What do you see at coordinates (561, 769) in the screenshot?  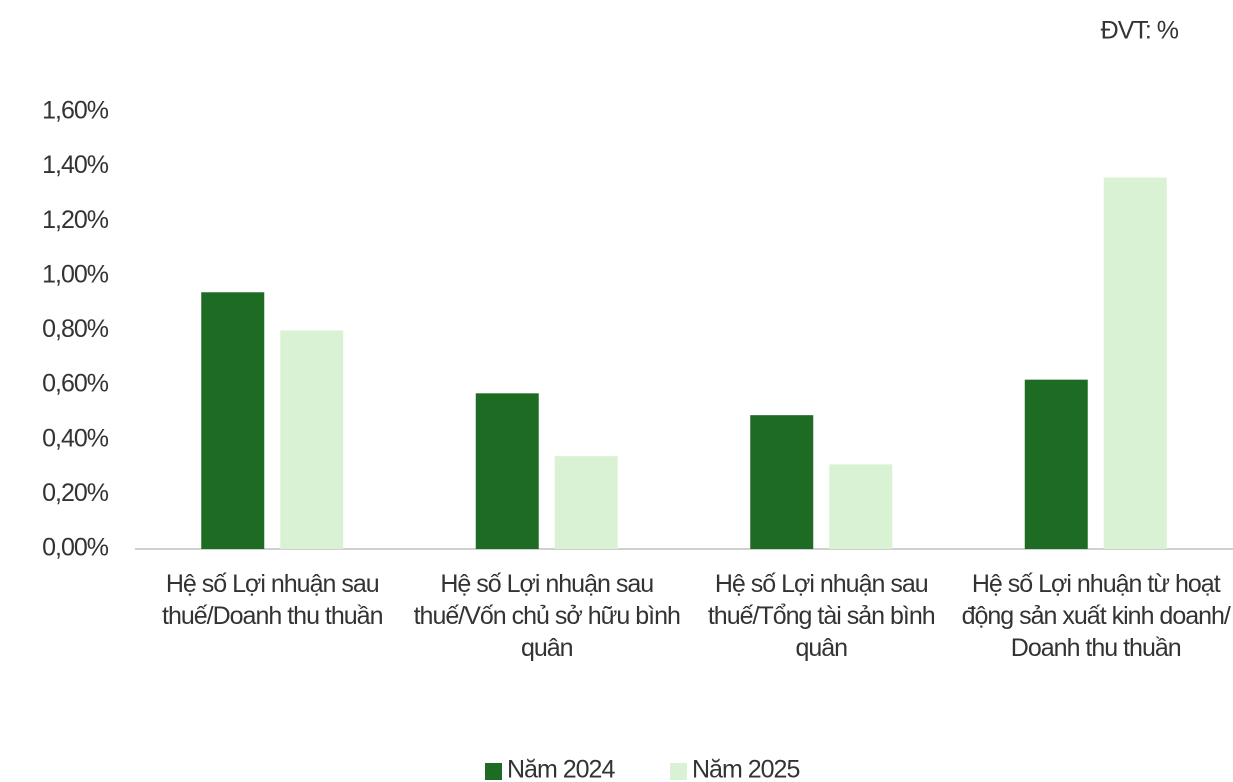 I see `legend-label: Năm 2024` at bounding box center [561, 769].